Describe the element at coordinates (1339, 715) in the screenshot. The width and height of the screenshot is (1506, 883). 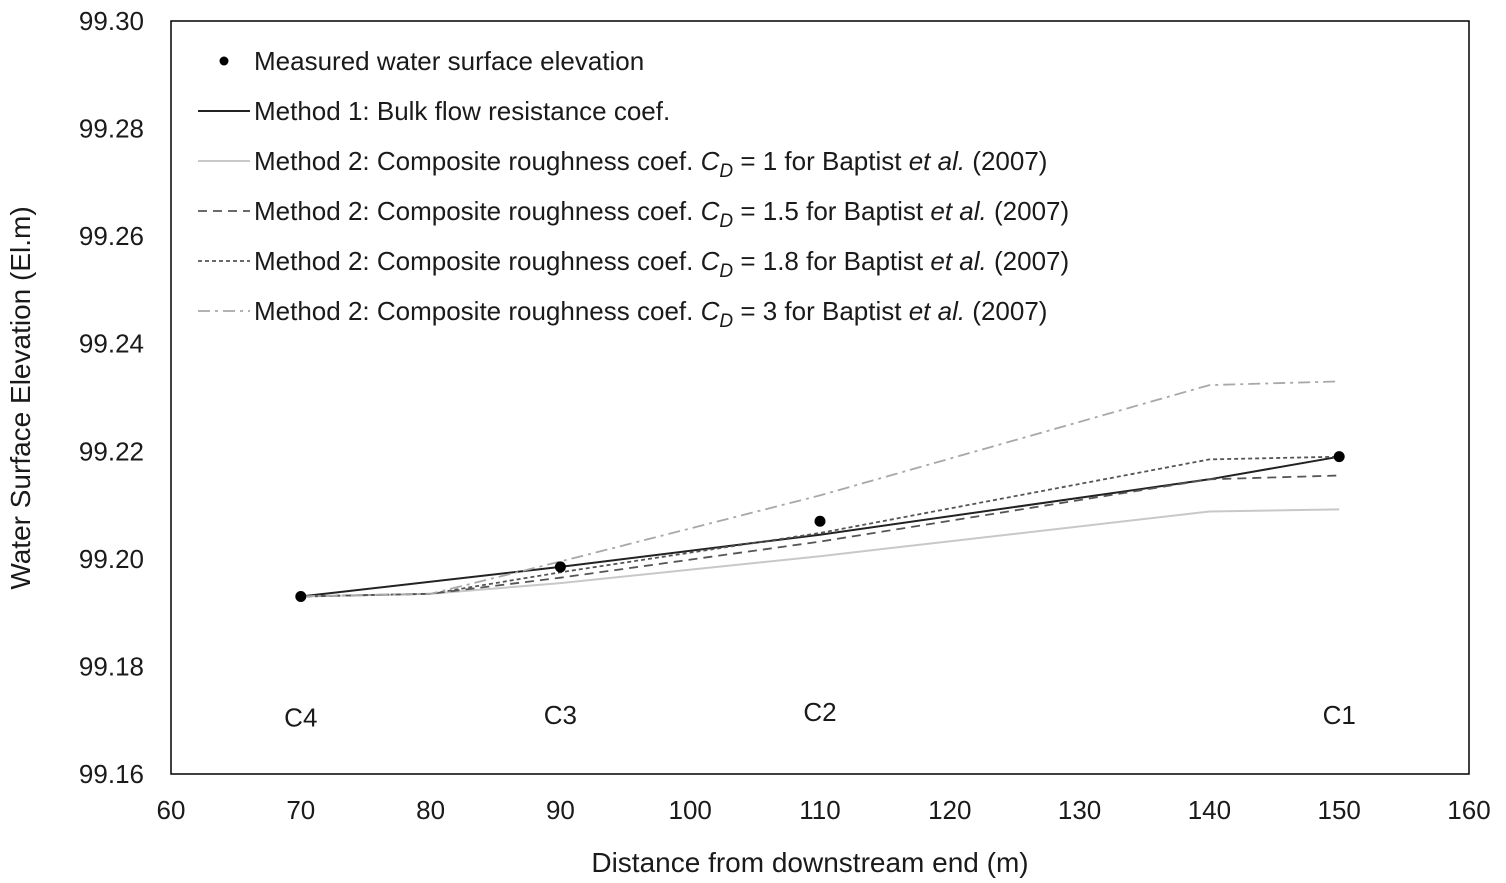
I see `station-label: C1` at that location.